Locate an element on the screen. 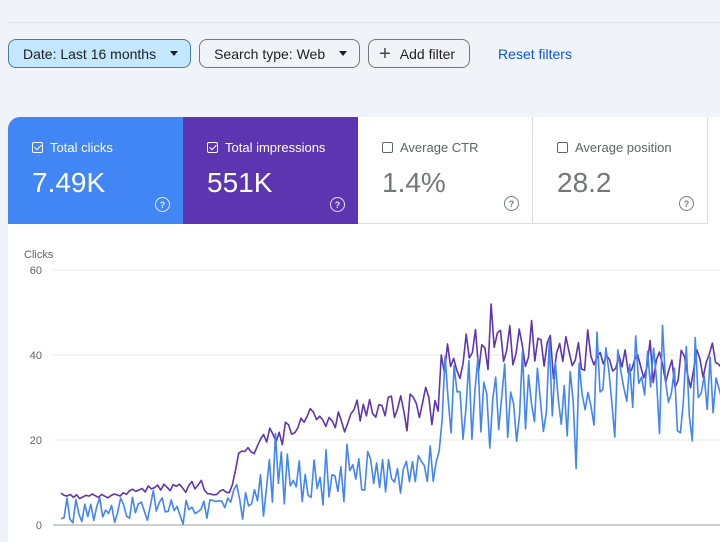 This screenshot has height=542, width=720. date-filter-chip: Date: Last 16 months is located at coordinates (100, 53).